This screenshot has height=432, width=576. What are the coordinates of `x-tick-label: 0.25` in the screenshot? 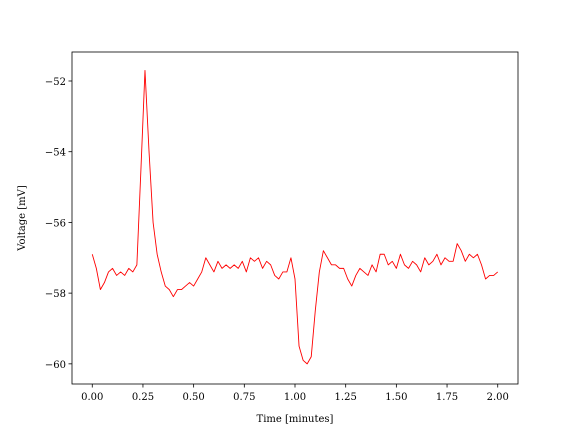 It's located at (143, 397).